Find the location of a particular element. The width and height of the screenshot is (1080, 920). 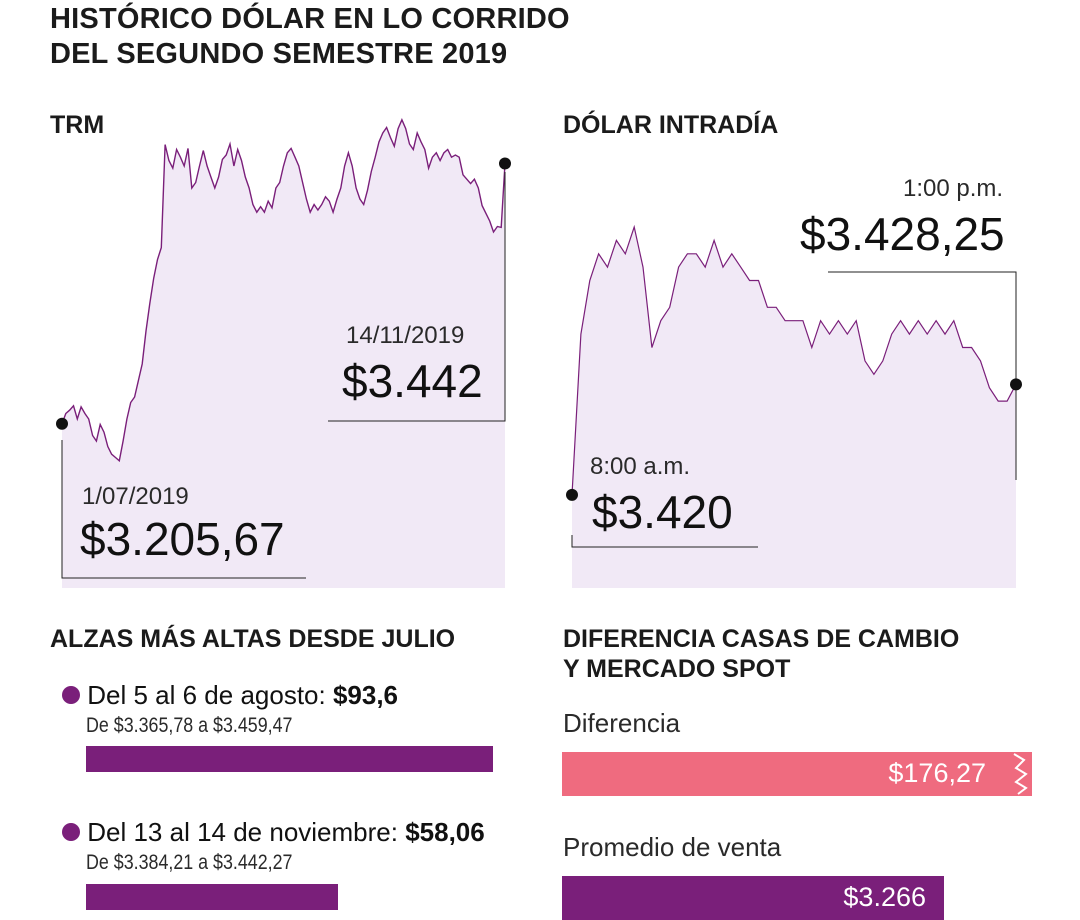

intraday-title: DÓLAR INTRADÍA is located at coordinates (671, 125).